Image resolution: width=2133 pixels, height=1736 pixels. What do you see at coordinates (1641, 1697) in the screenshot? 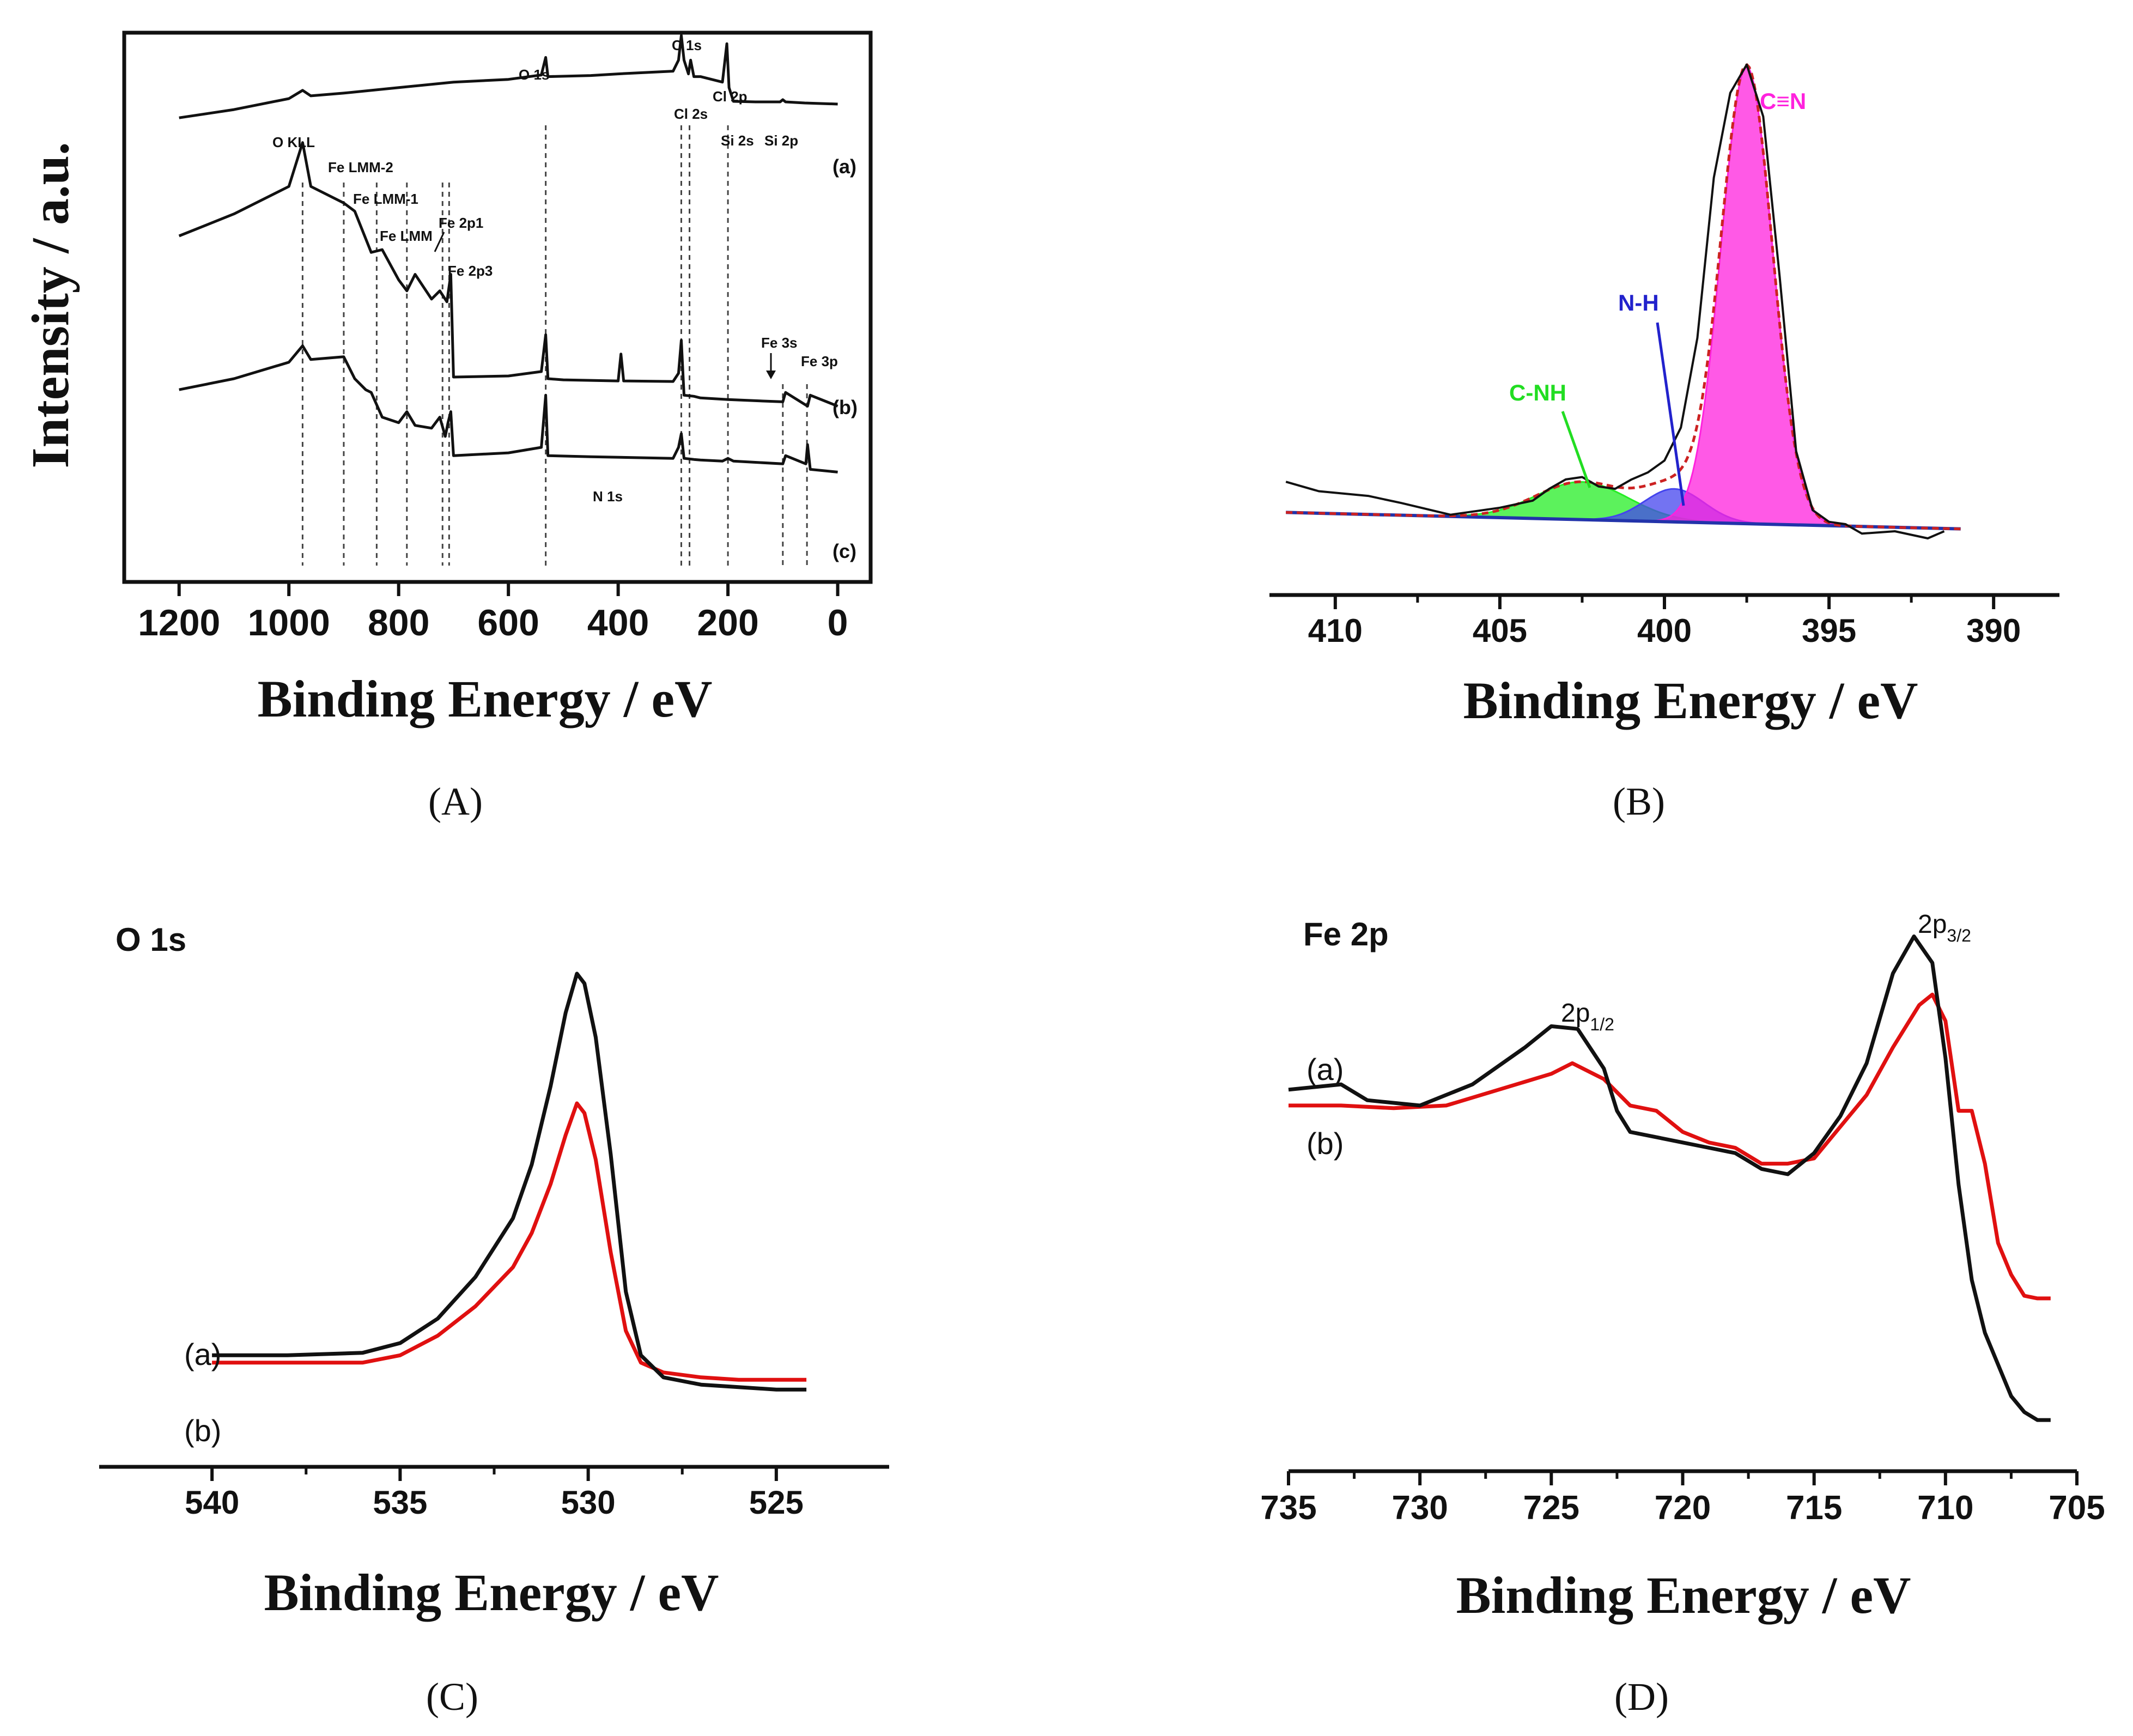
I see `panel-d-caption: (D)` at bounding box center [1641, 1697].